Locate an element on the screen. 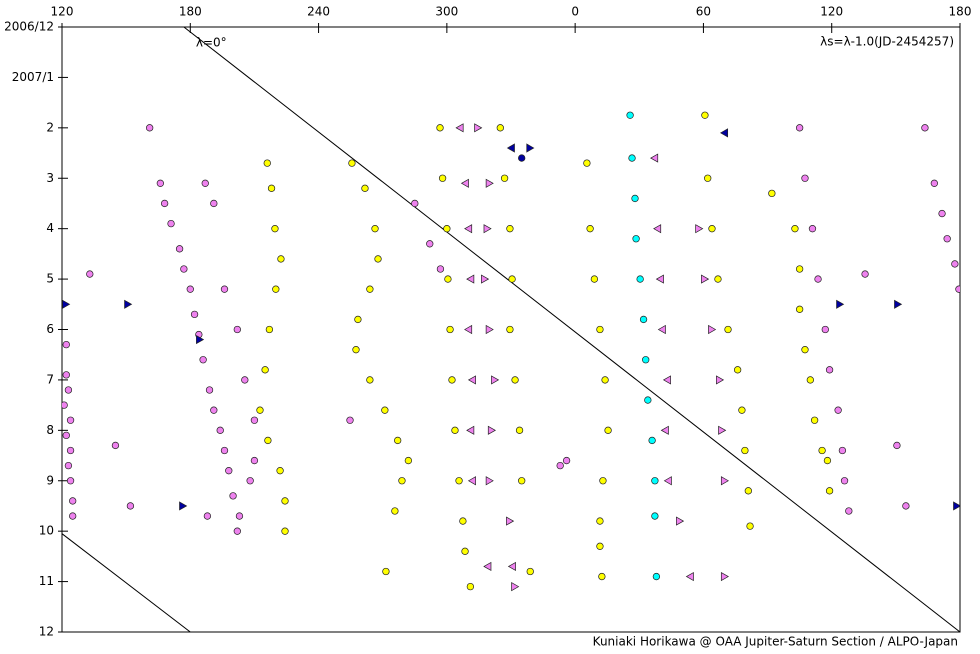 The height and width of the screenshot is (654, 980). y-tick-label: 8 is located at coordinates (50, 430).